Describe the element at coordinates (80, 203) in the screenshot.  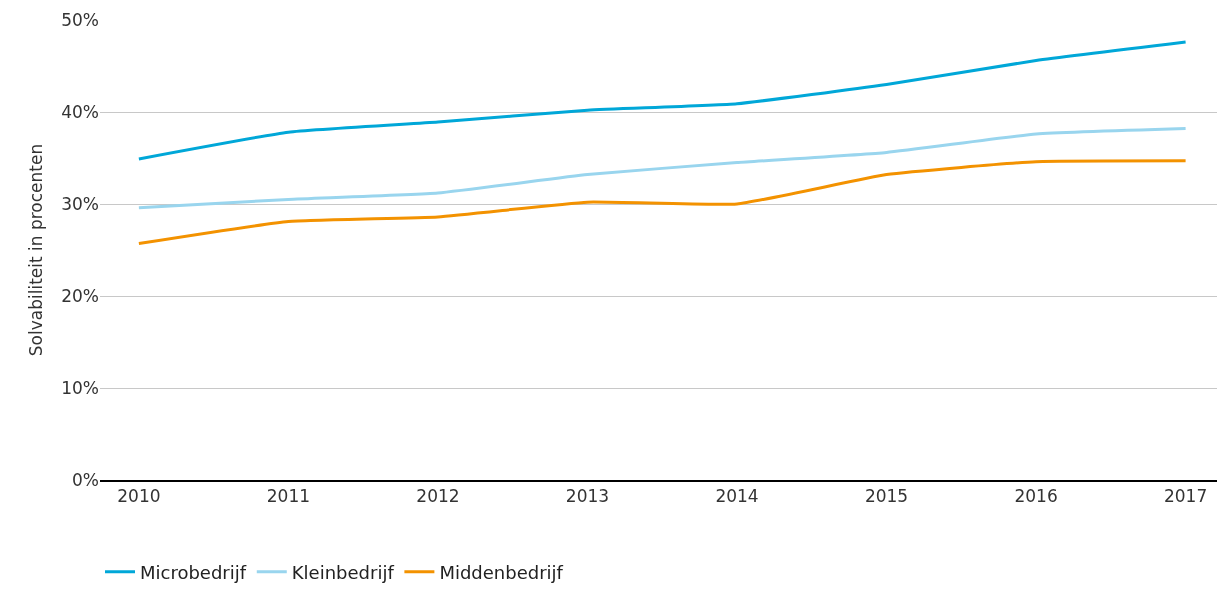
I see `y-tick-label: 30%` at that location.